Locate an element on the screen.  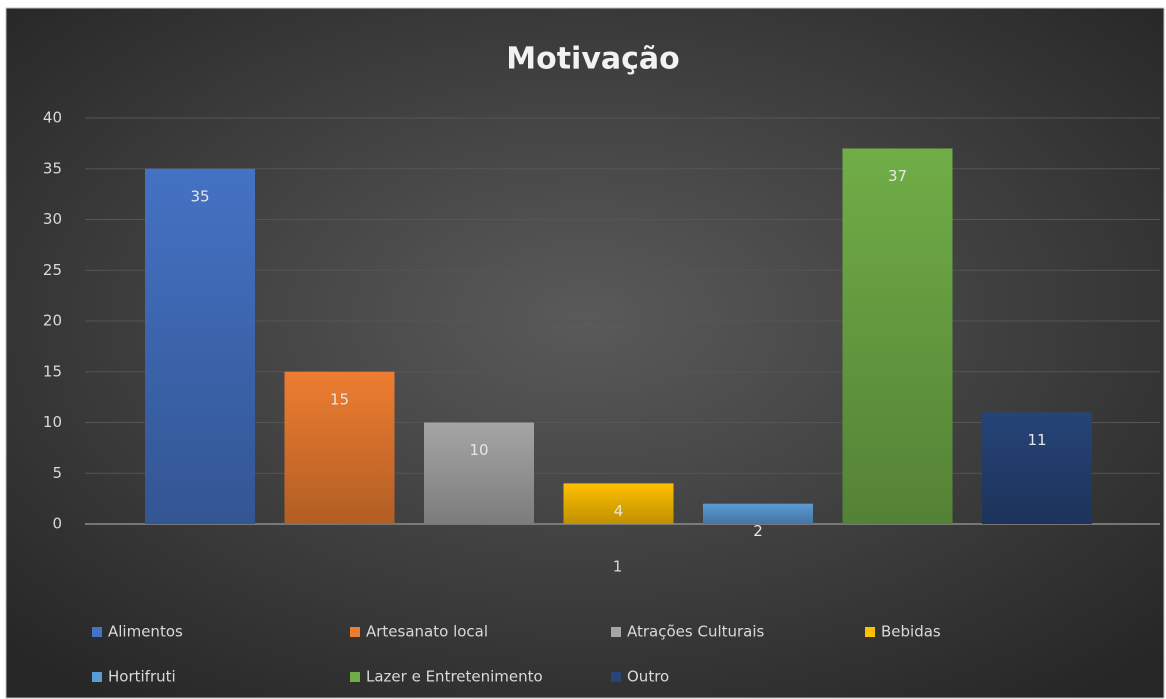
data-label: 35 is located at coordinates (199, 196).